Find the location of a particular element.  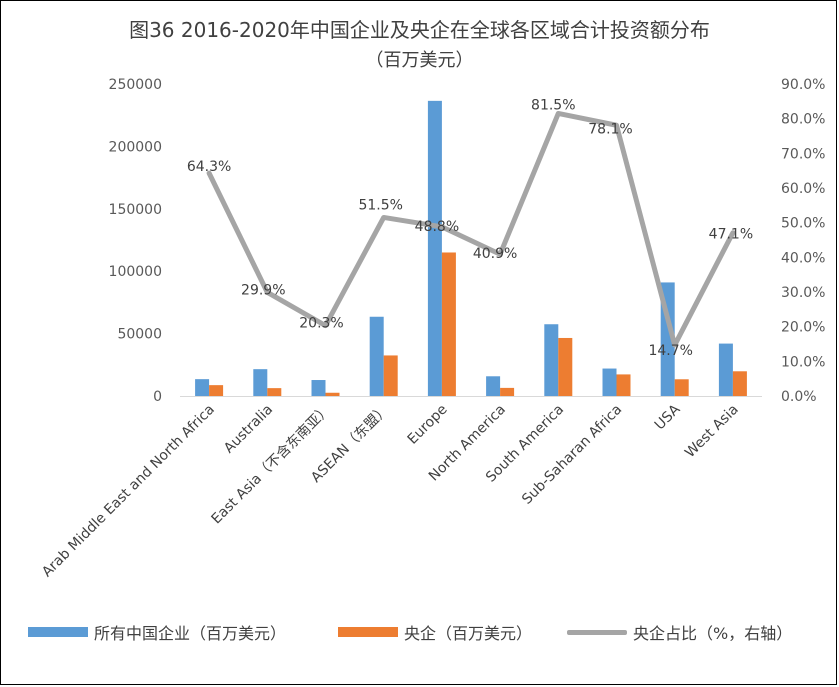

soe-share-data-label: 48.8% is located at coordinates (437, 227).